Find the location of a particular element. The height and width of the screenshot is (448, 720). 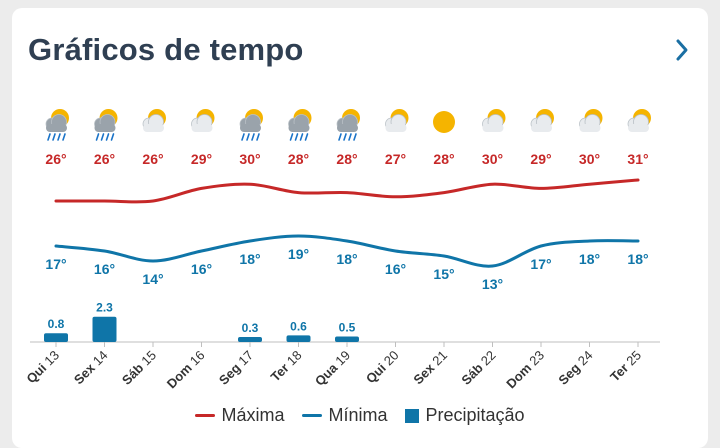

legend-swatch-max is located at coordinates (205, 415).